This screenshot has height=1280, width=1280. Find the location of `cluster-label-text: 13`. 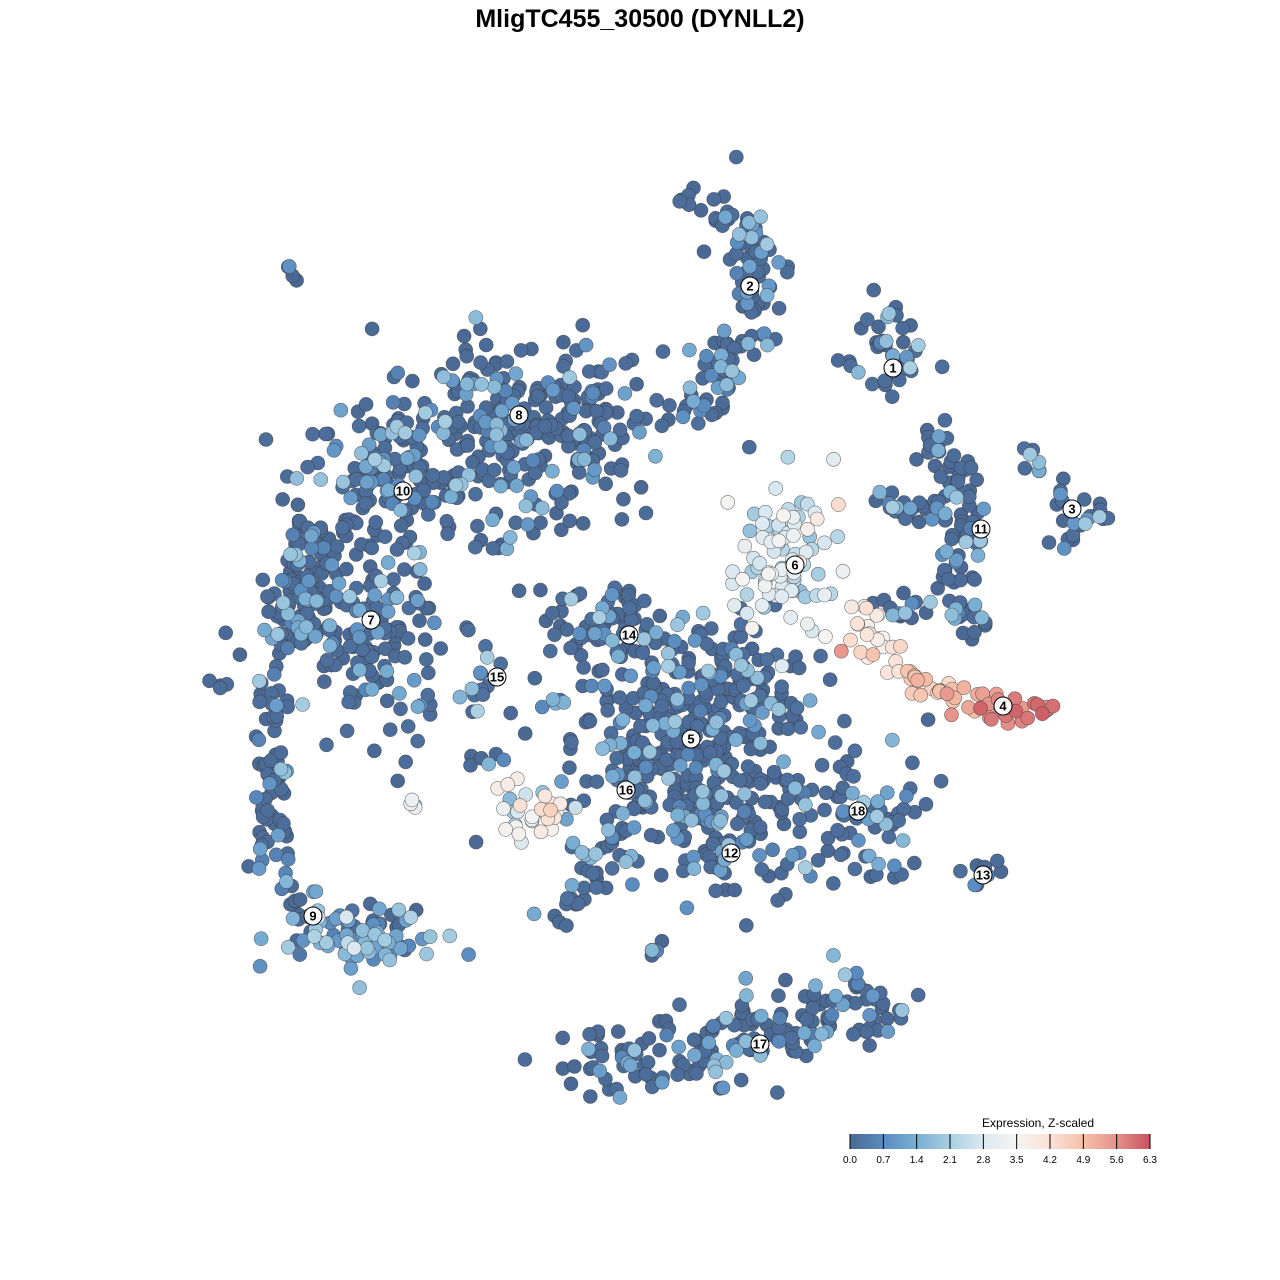

cluster-label-text: 13 is located at coordinates (983, 875).